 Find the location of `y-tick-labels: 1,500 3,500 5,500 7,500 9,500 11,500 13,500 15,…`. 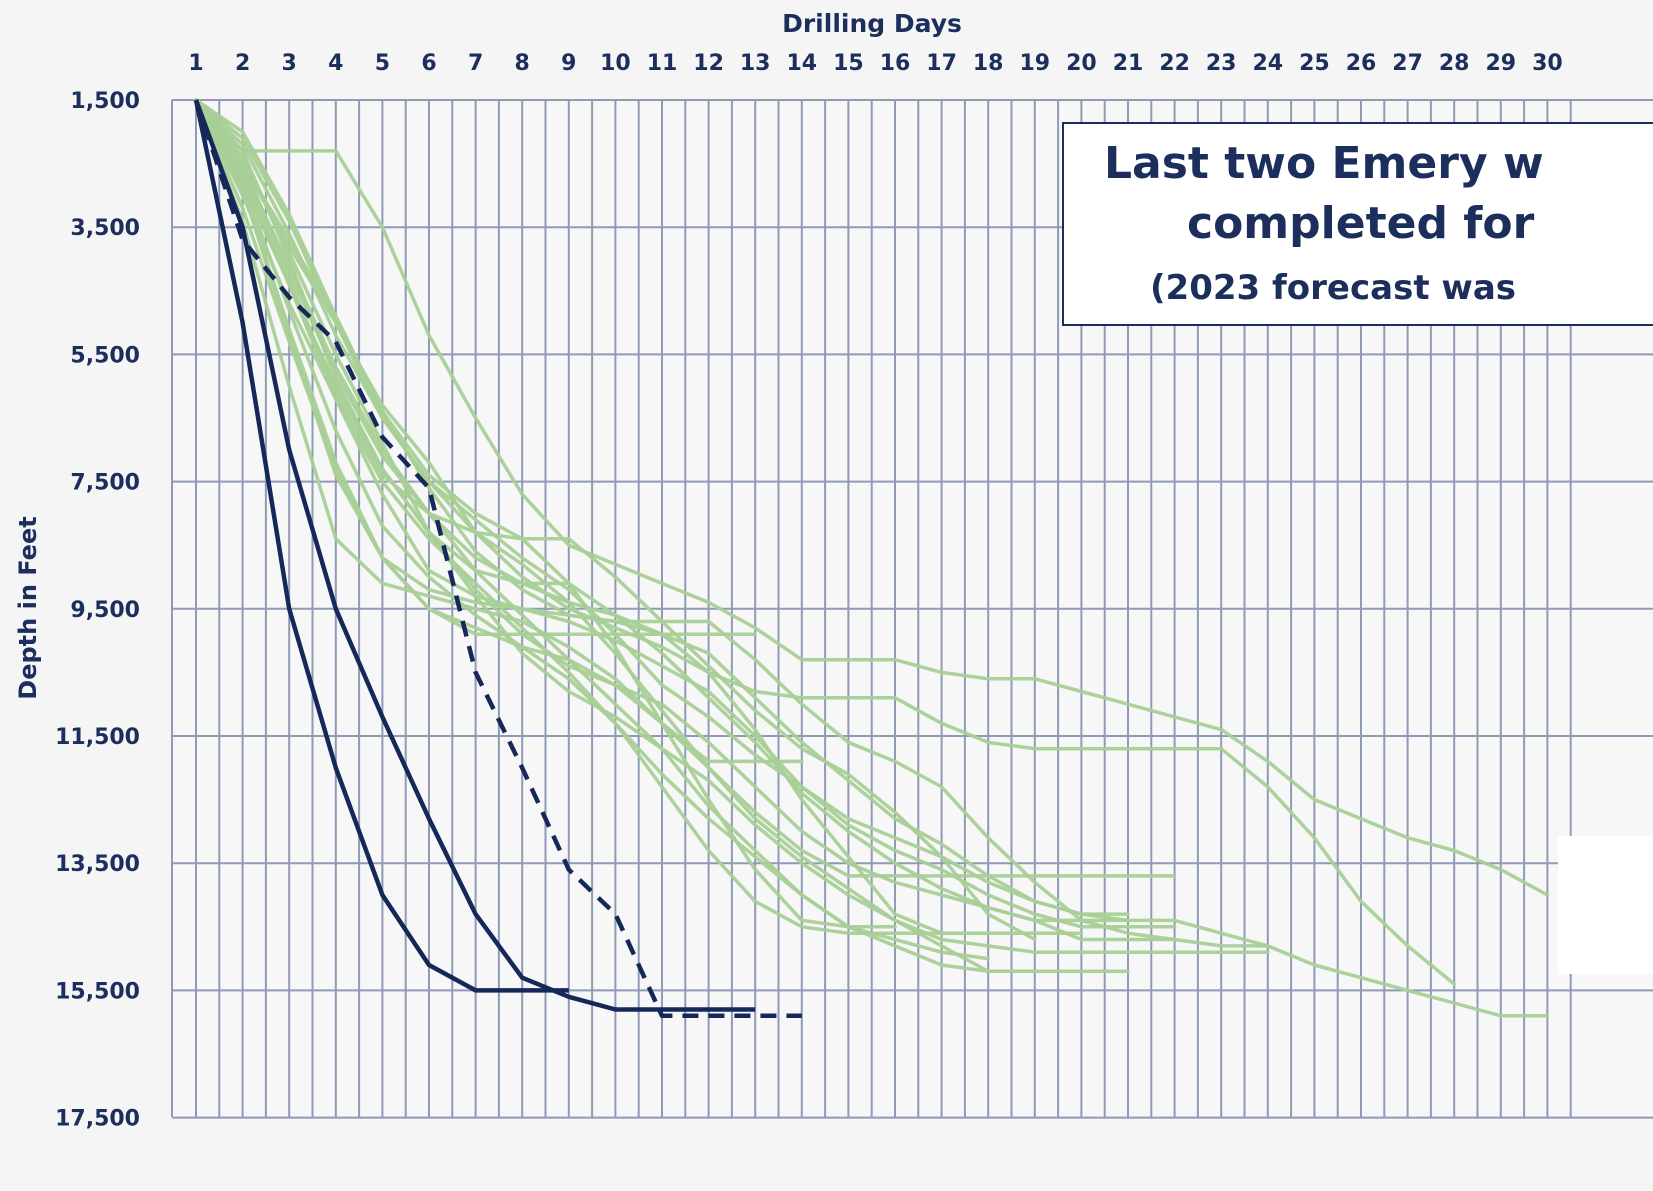

y-tick-labels: 1,500 3,500 5,500 7,500 9,500 11,500 13,500 15,… is located at coordinates (97, 610).